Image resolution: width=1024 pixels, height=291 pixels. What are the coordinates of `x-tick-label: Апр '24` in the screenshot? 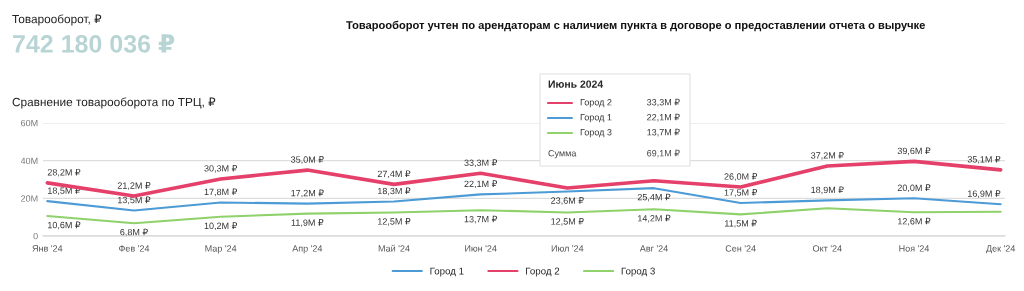 It's located at (307, 249).